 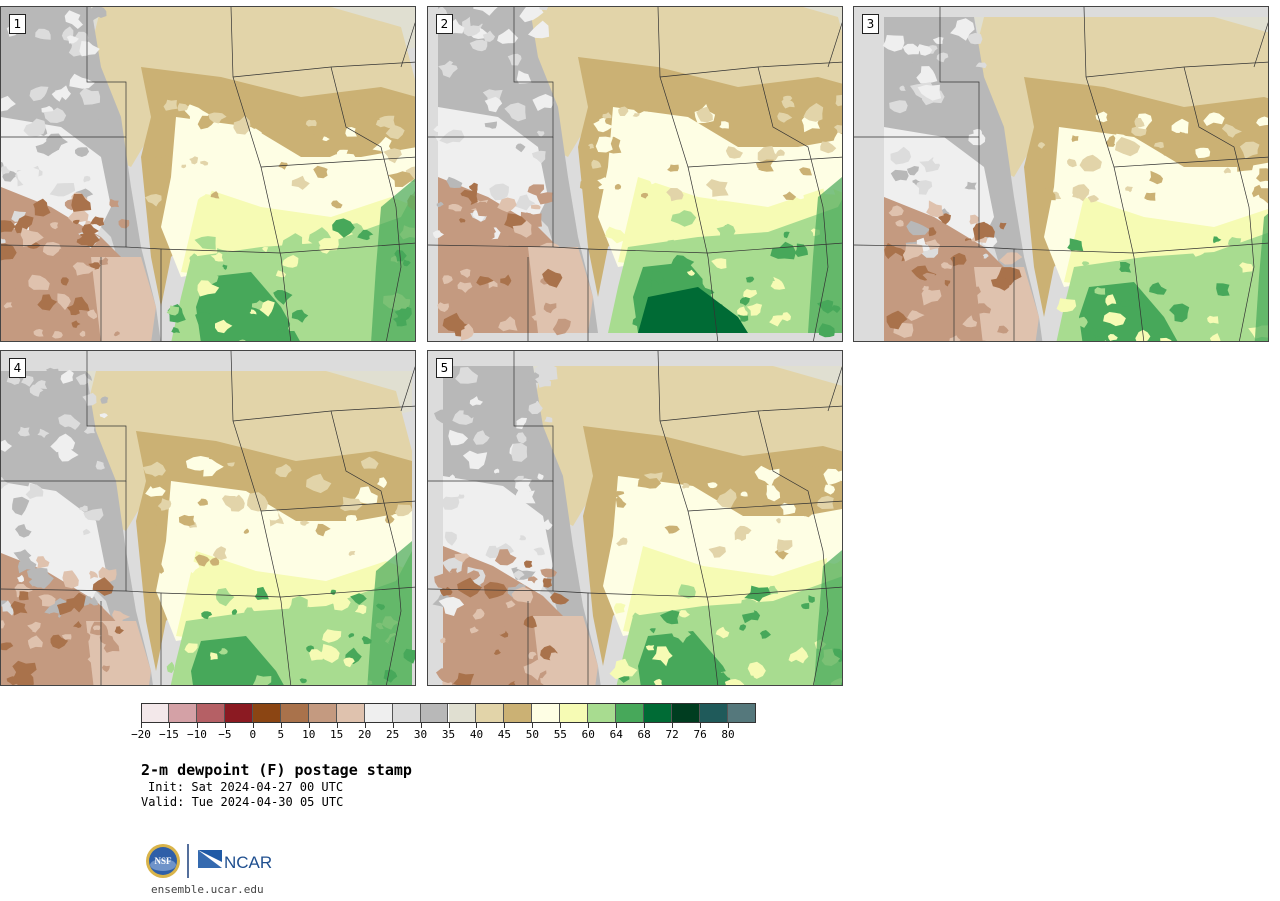 I want to click on map-panel-2: 2, so click(x=635, y=174).